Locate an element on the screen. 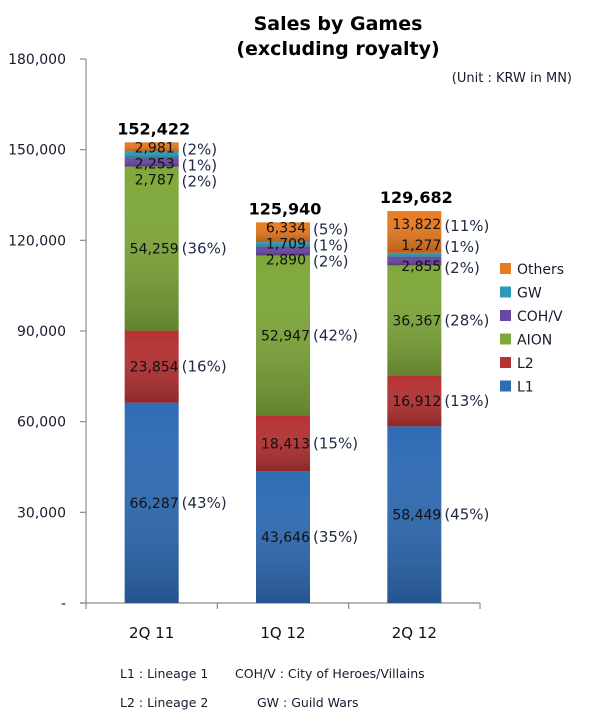 The width and height of the screenshot is (600, 715). percent-label: (36%) is located at coordinates (204, 249).